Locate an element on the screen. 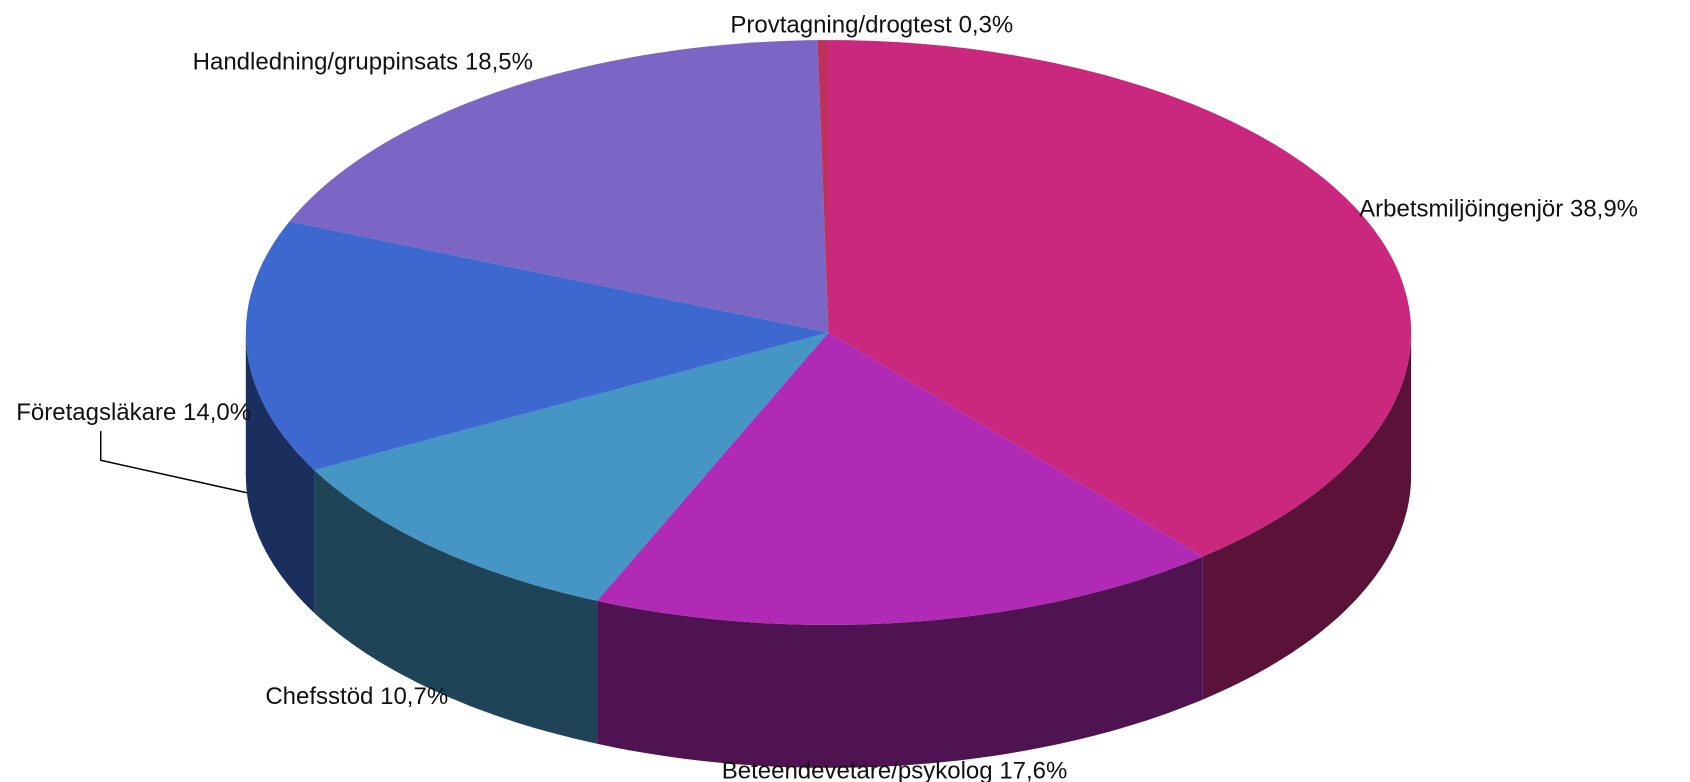  label-category: Arbetsmiljöingenjör is located at coordinates (1461, 209).